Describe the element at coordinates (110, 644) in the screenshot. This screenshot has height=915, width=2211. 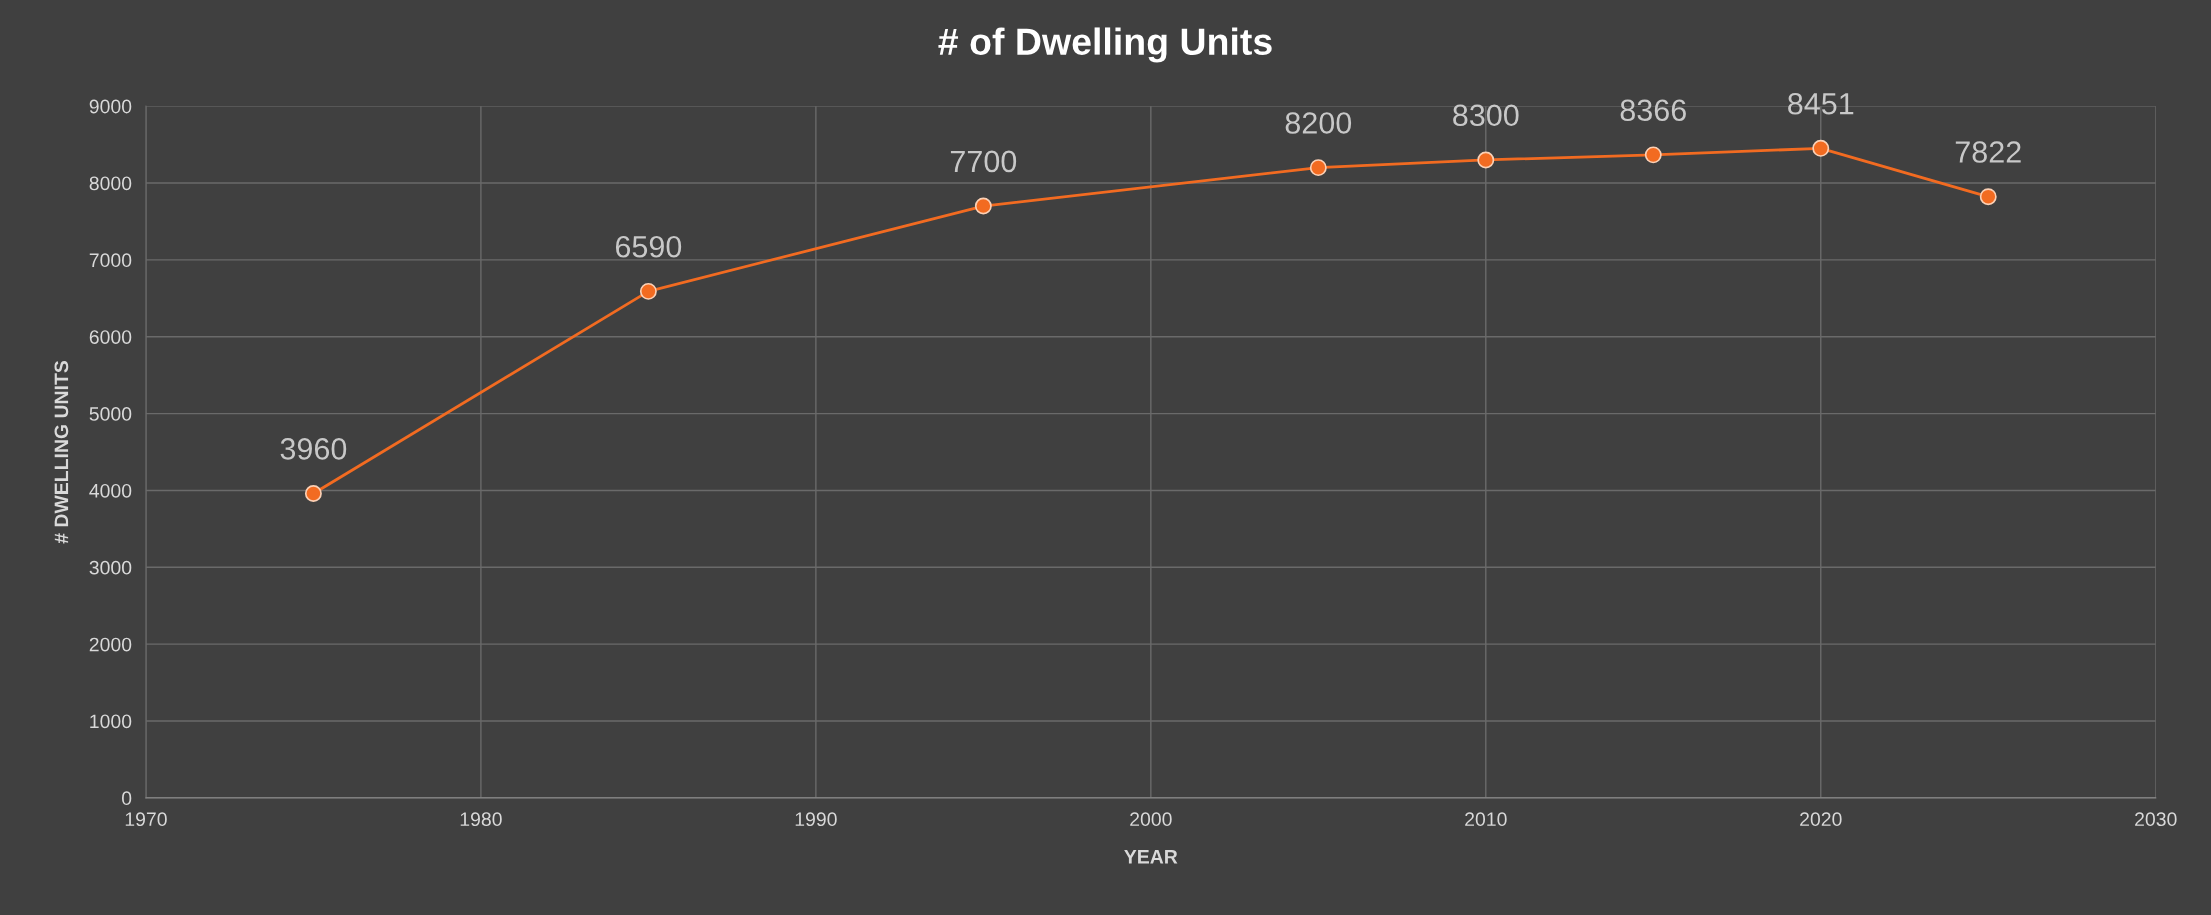
I see `y-tick-label: 2000` at that location.